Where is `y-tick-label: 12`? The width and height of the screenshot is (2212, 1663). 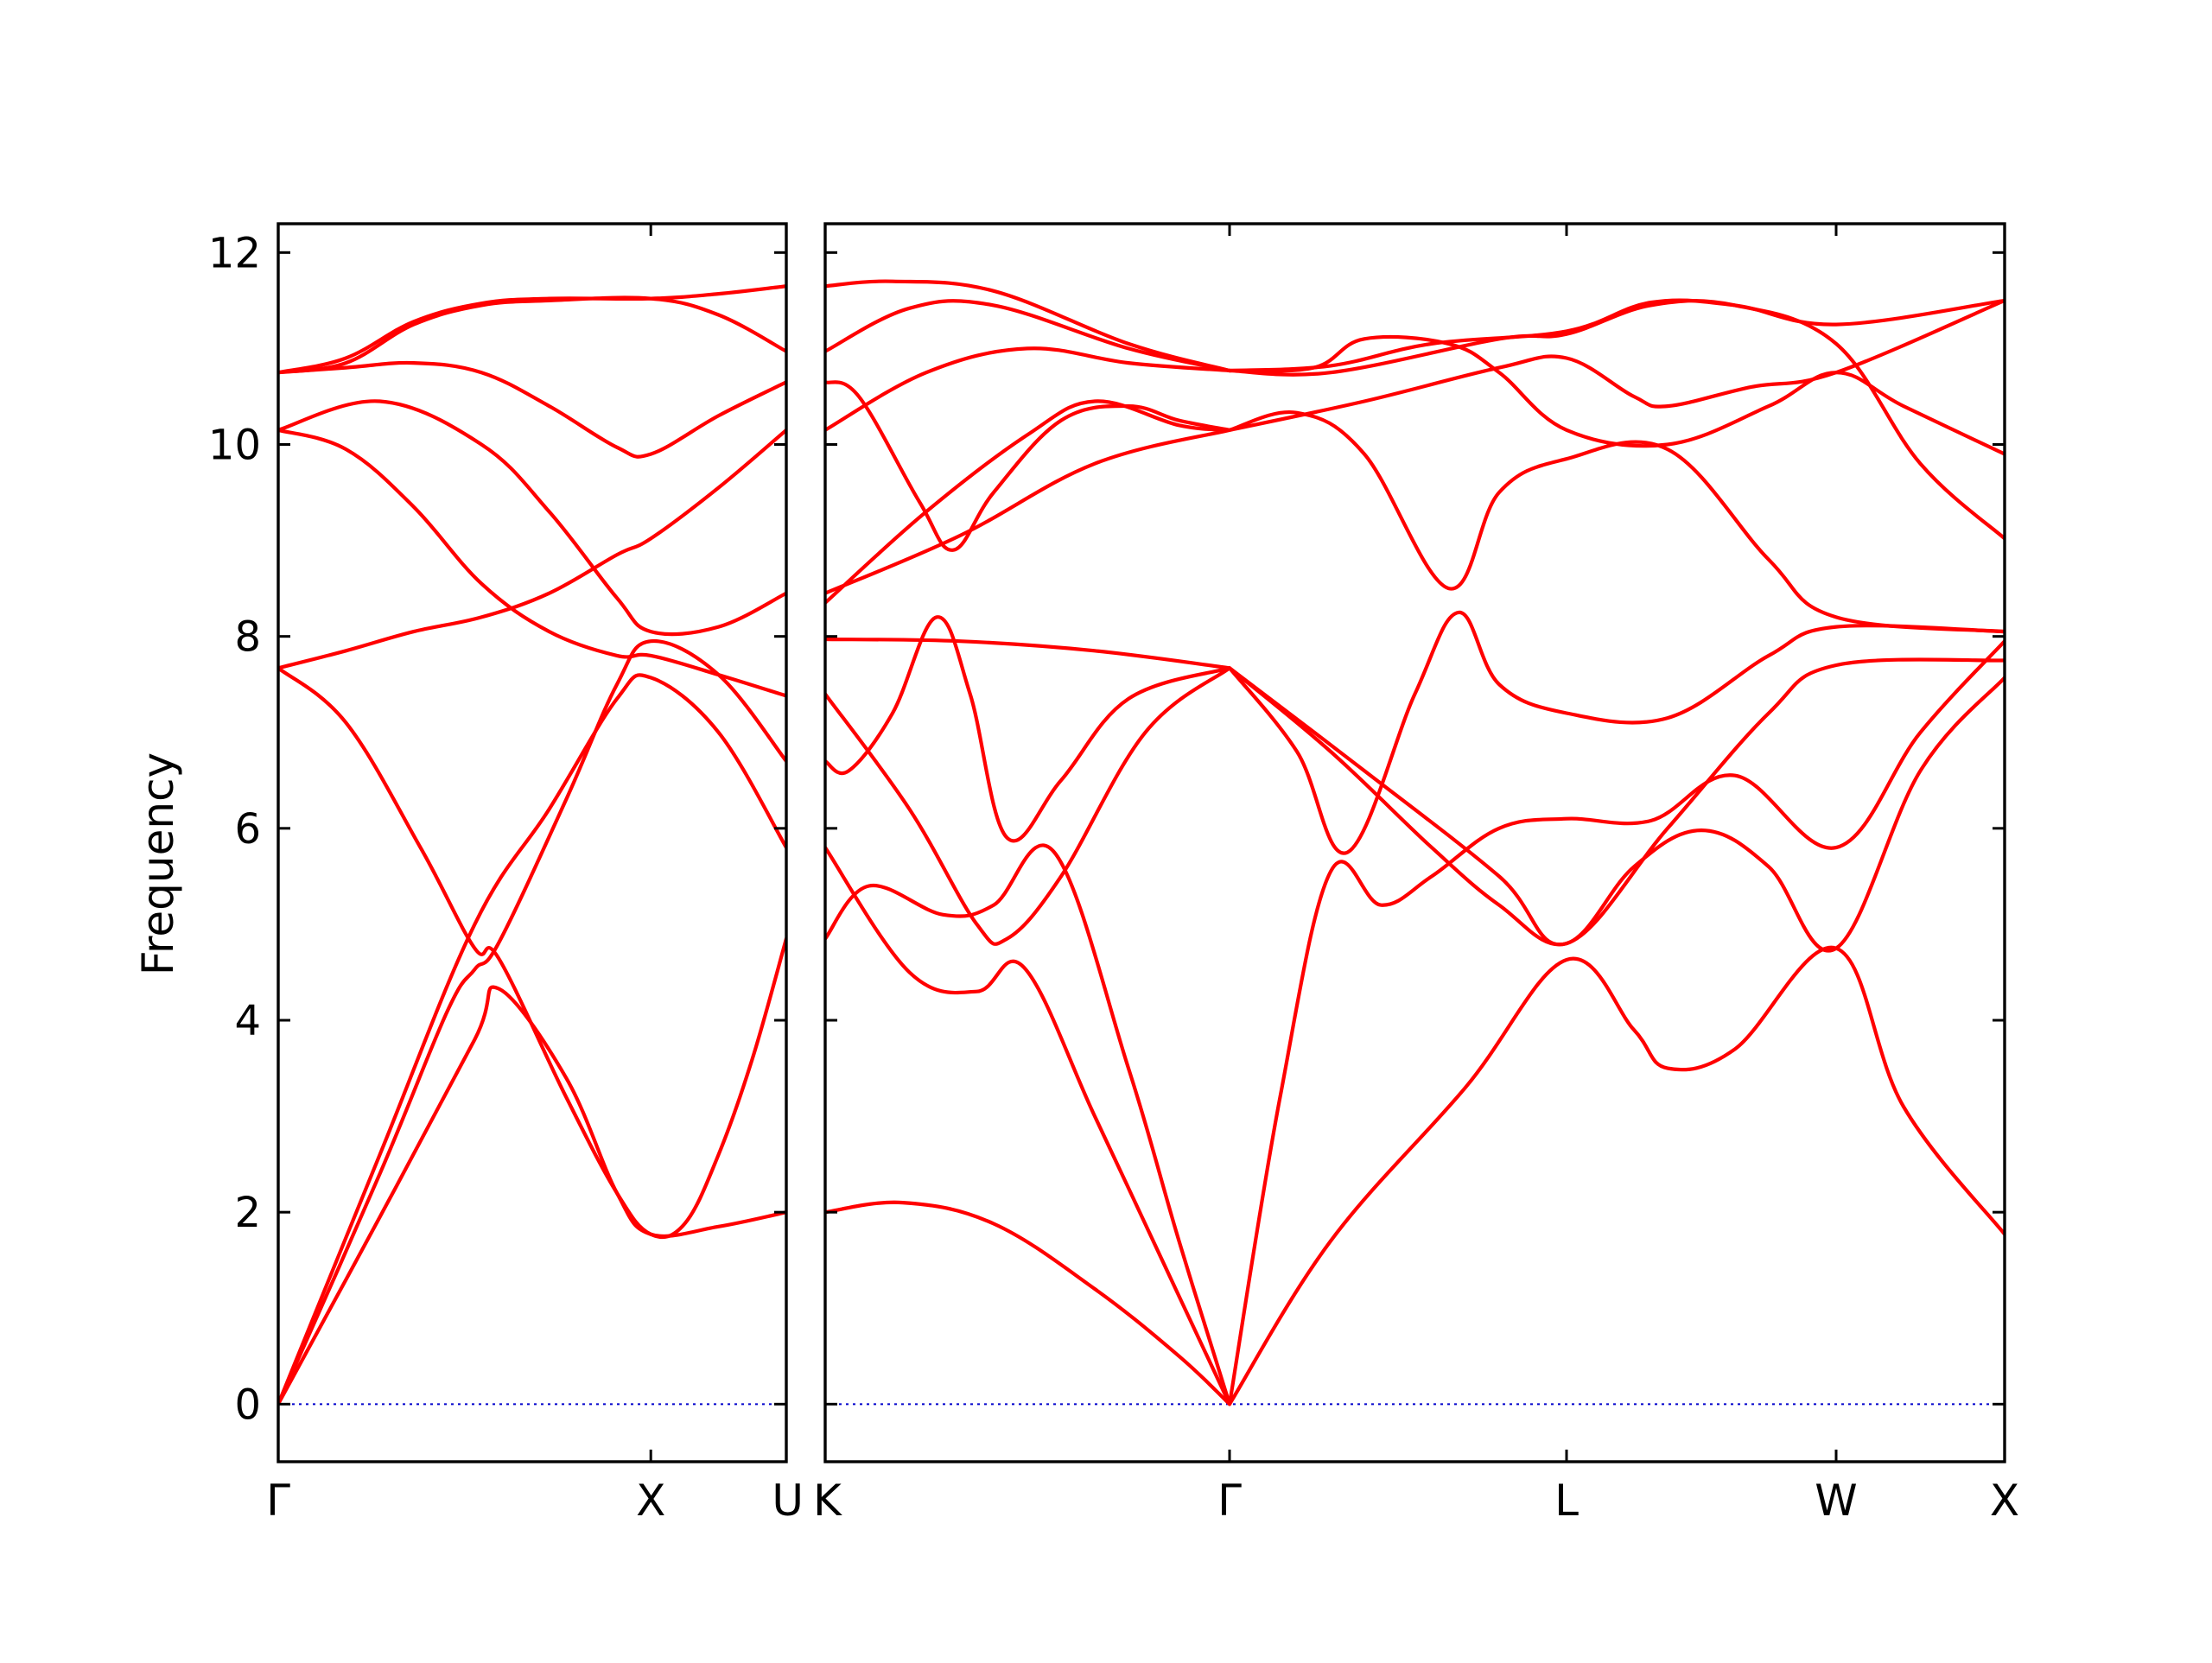
y-tick-label: 12 is located at coordinates (234, 253).